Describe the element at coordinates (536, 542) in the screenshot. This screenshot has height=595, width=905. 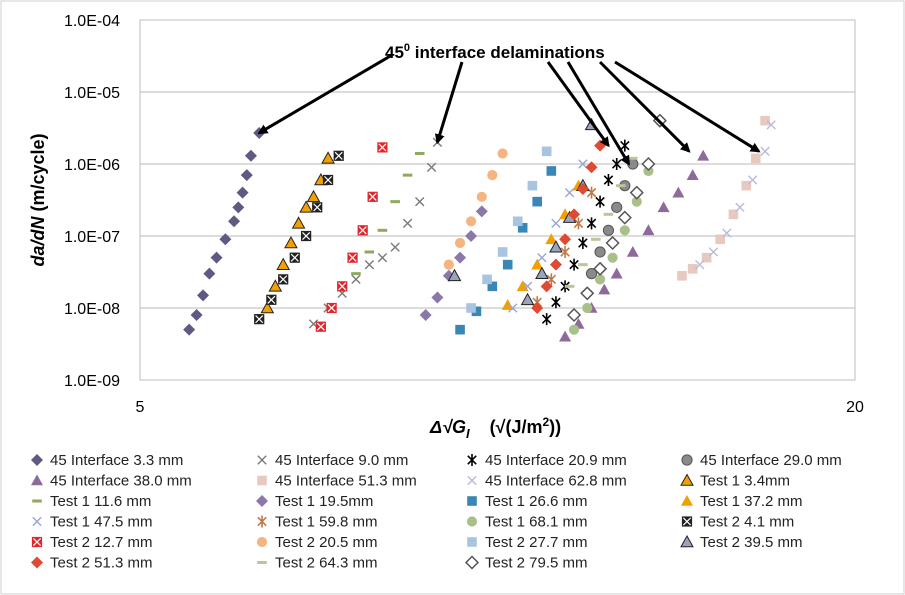
I see `legend-label: Test 2 27.7 mm` at that location.